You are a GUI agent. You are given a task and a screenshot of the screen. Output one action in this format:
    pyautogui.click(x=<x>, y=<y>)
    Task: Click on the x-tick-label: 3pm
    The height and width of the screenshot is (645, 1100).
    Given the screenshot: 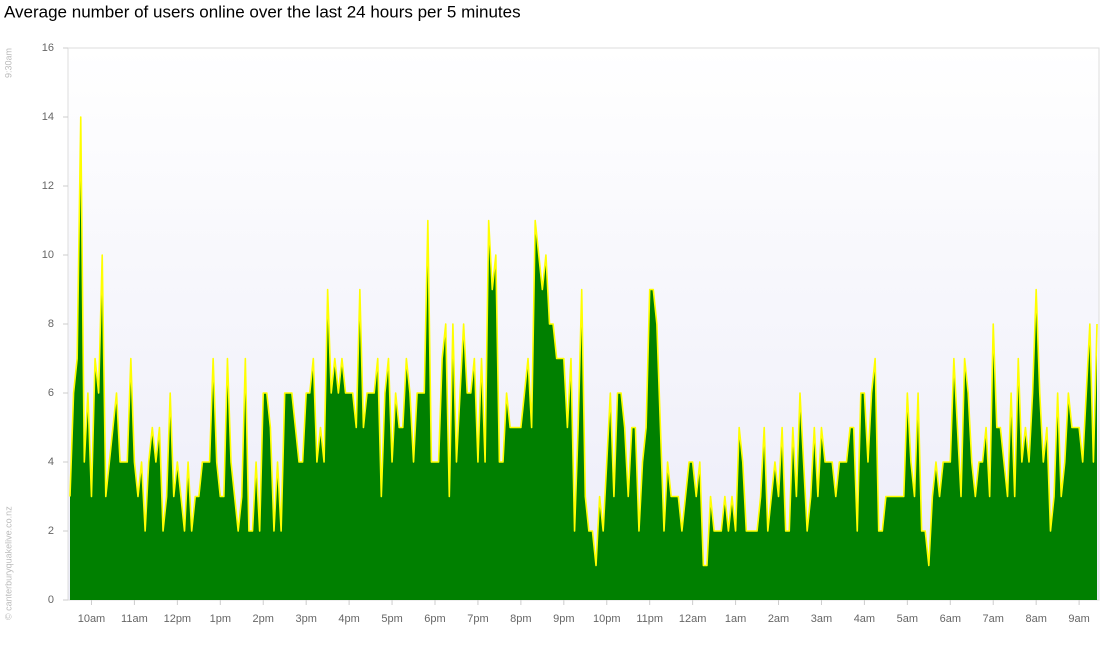 What is the action you would take?
    pyautogui.click(x=305, y=619)
    